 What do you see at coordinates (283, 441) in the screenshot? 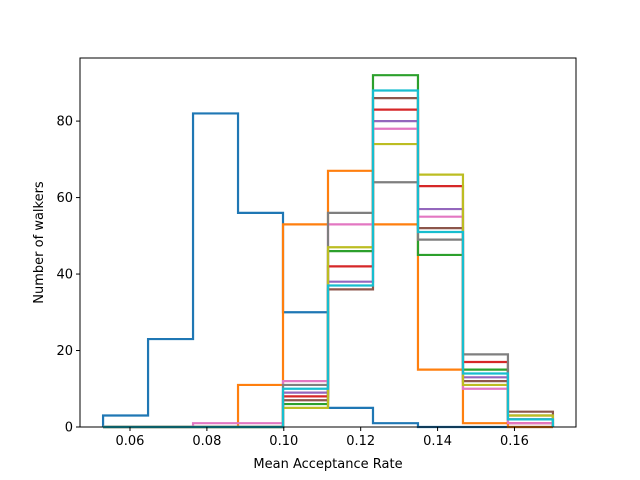
I see `x-tick-label: 0.10` at bounding box center [283, 441].